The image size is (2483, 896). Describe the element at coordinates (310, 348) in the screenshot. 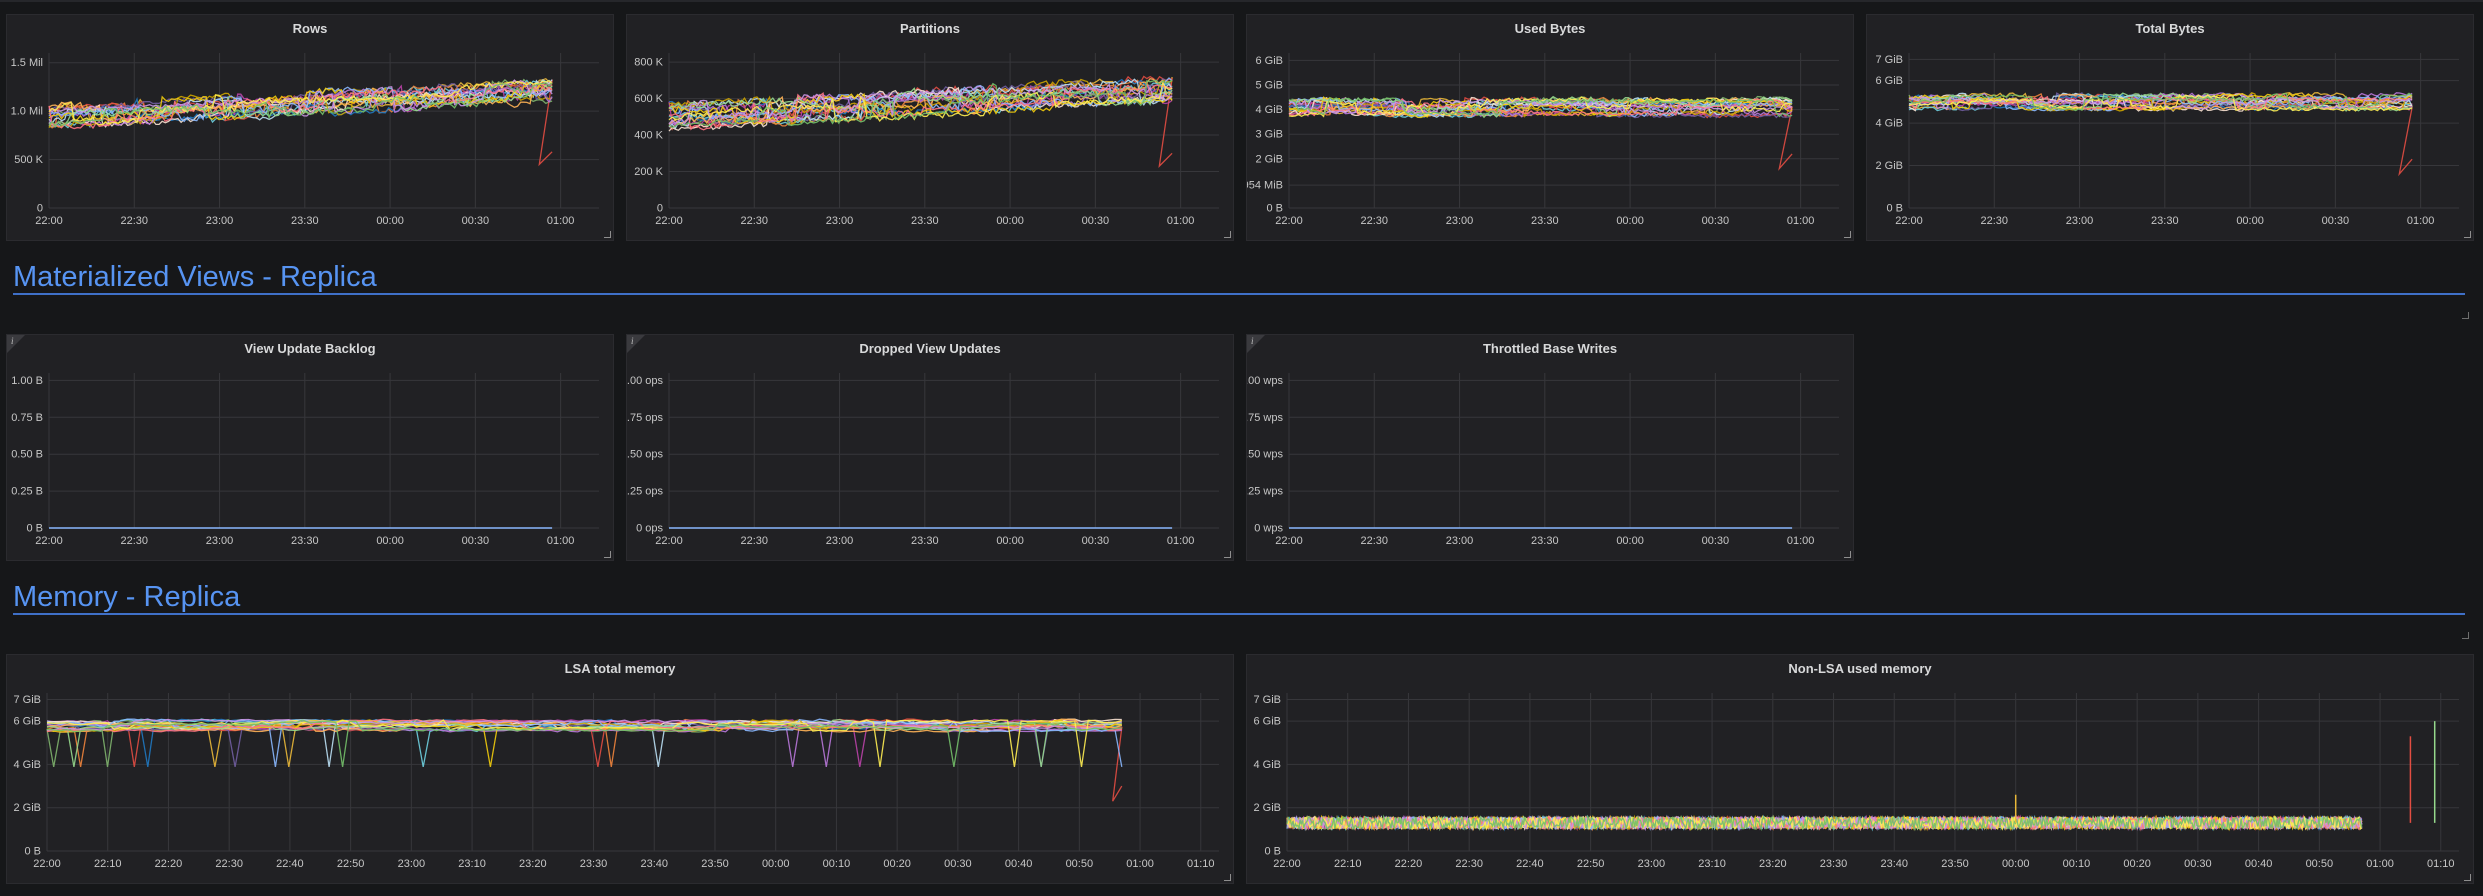

I see `panel-title: View Update Backlog` at that location.